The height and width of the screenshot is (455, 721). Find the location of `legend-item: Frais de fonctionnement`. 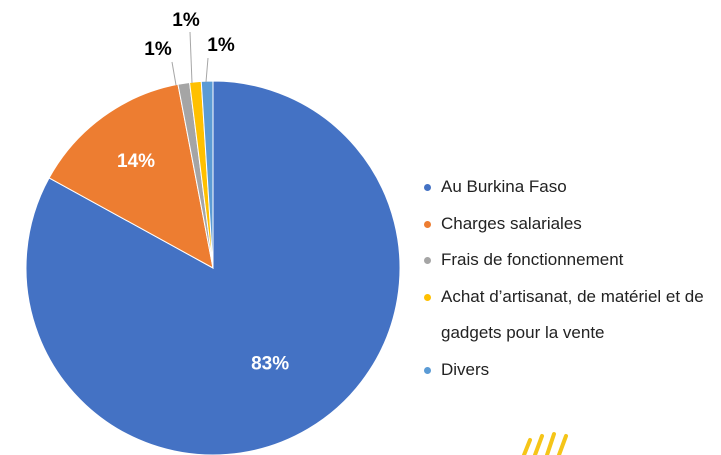

legend-item: Frais de fonctionnement is located at coordinates (571, 260).